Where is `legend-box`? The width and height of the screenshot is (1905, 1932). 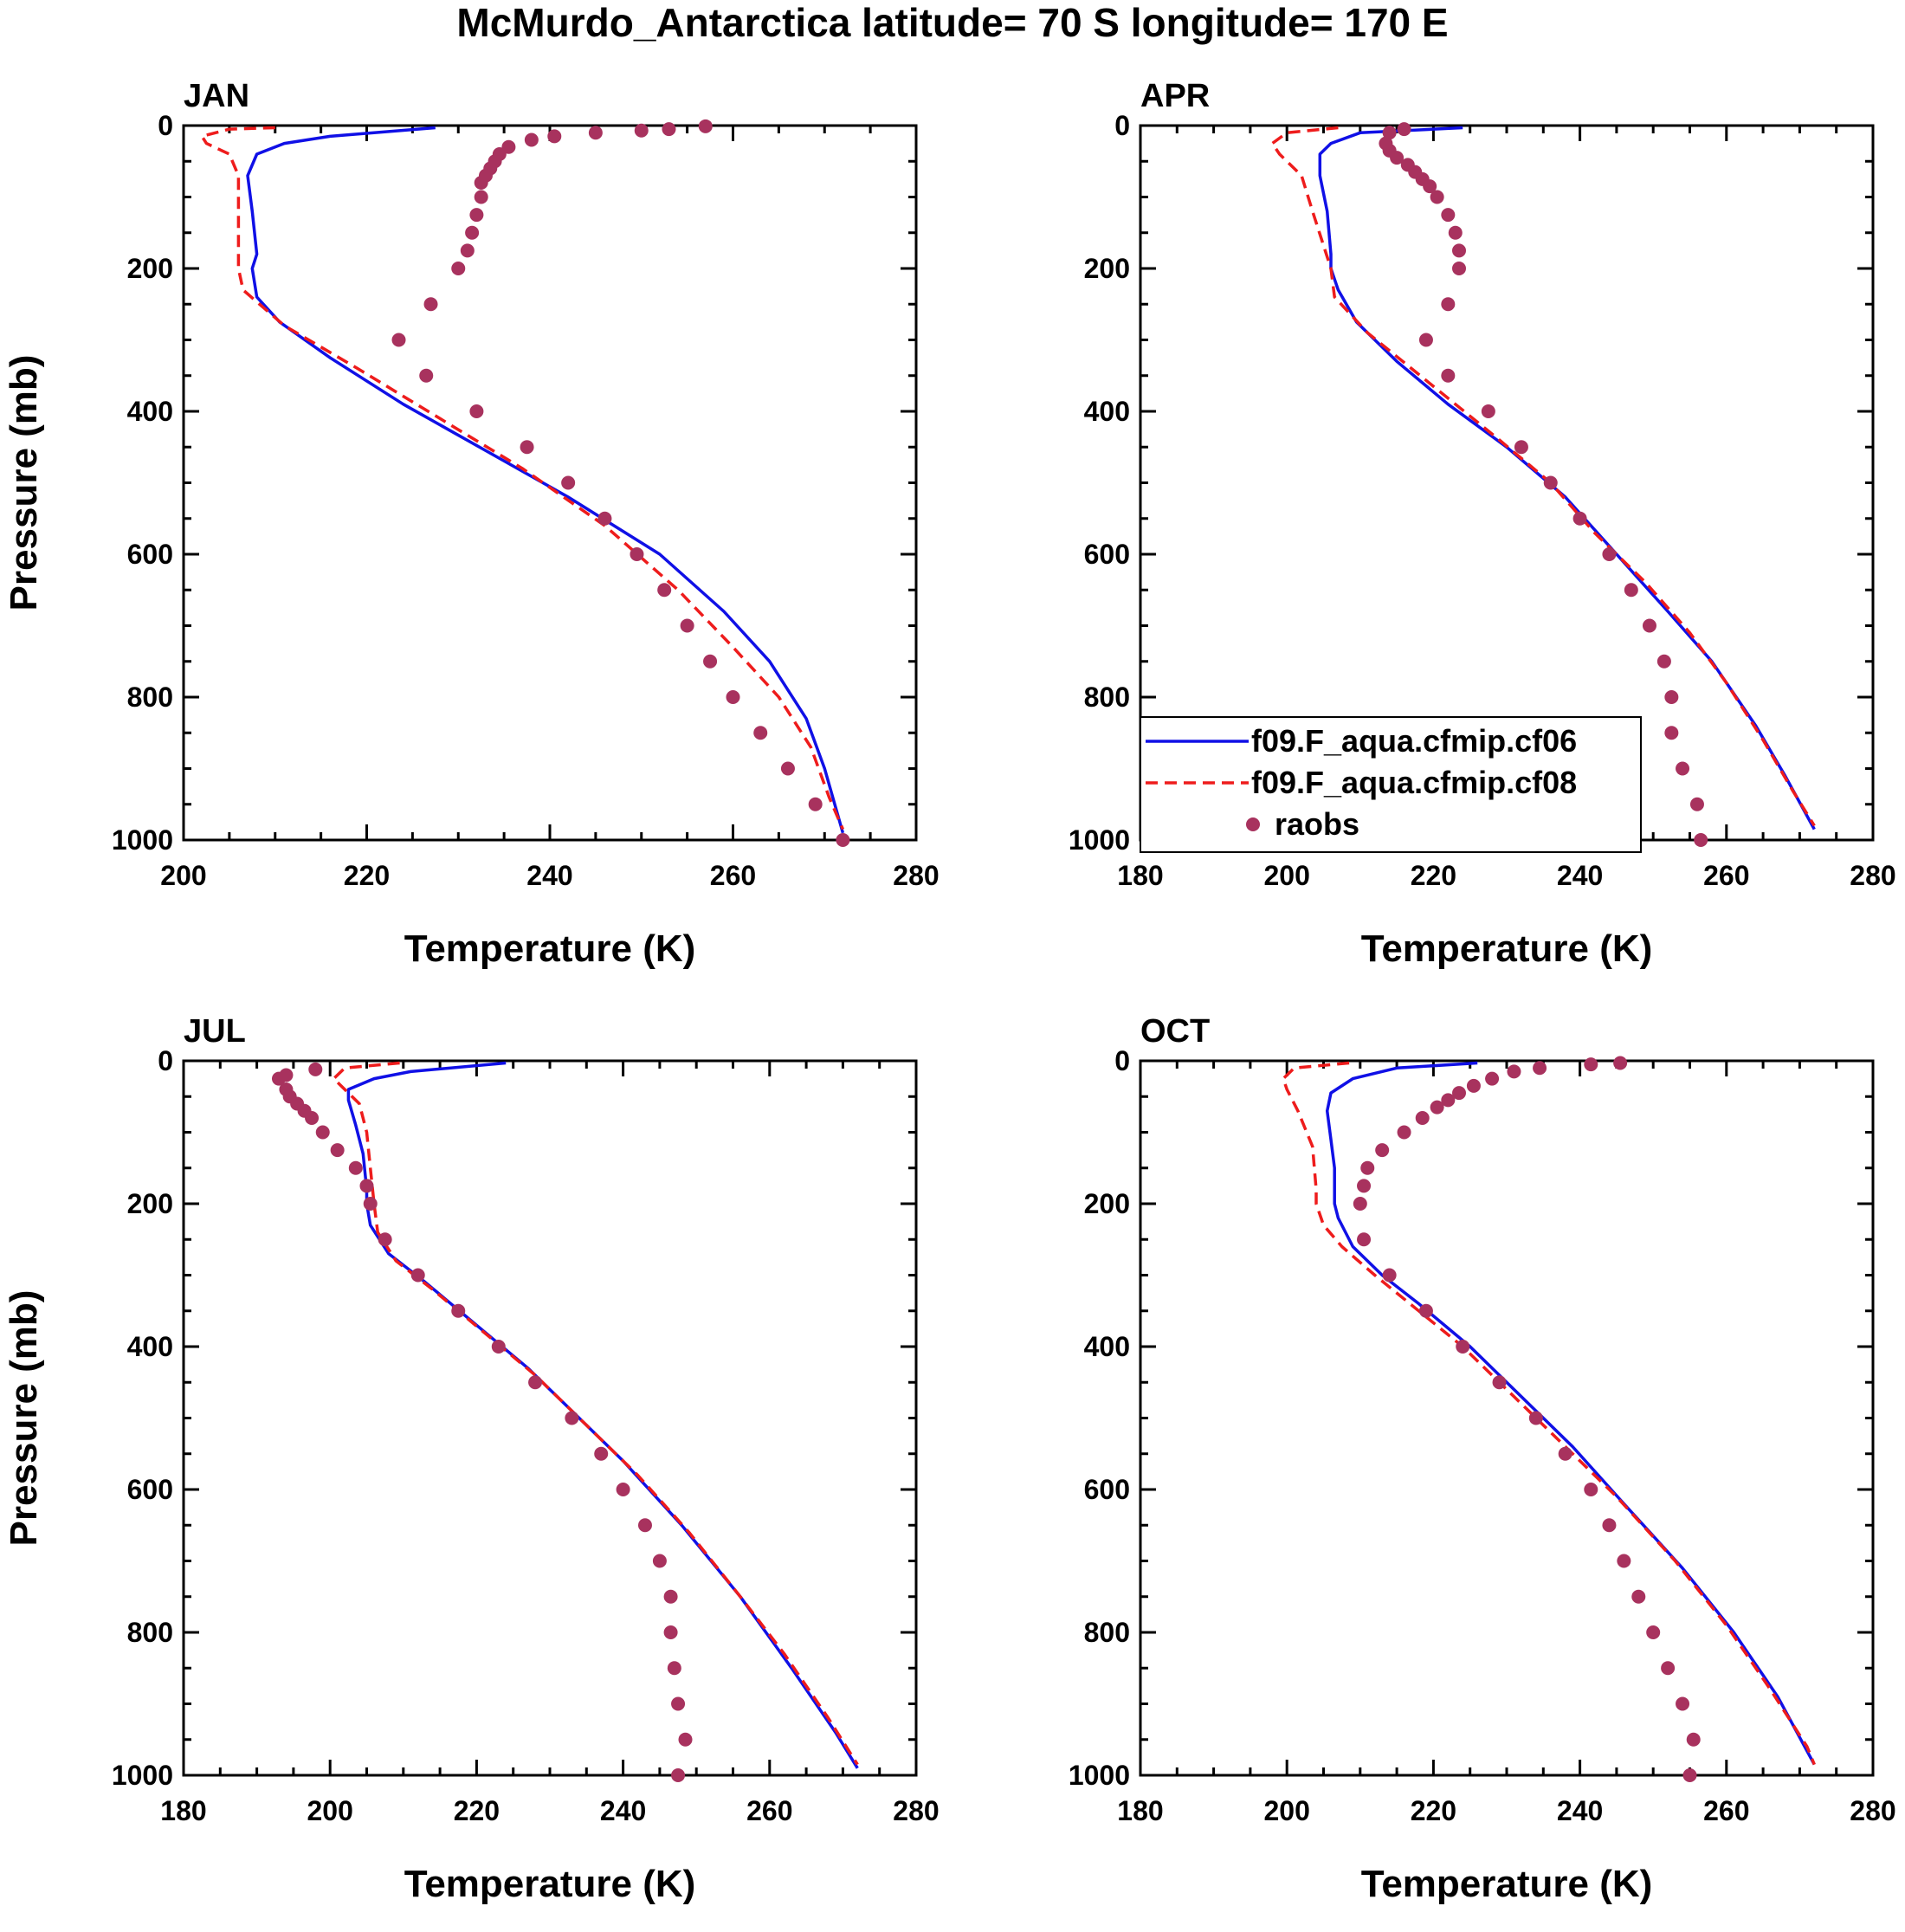 legend-box is located at coordinates (1391, 784).